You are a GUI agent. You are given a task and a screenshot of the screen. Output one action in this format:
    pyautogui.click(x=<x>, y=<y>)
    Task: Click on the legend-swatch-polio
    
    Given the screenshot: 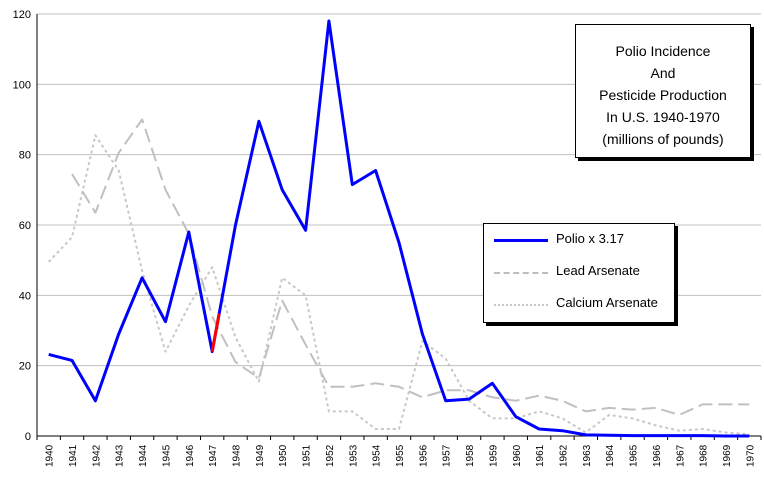 What is the action you would take?
    pyautogui.click(x=521, y=240)
    